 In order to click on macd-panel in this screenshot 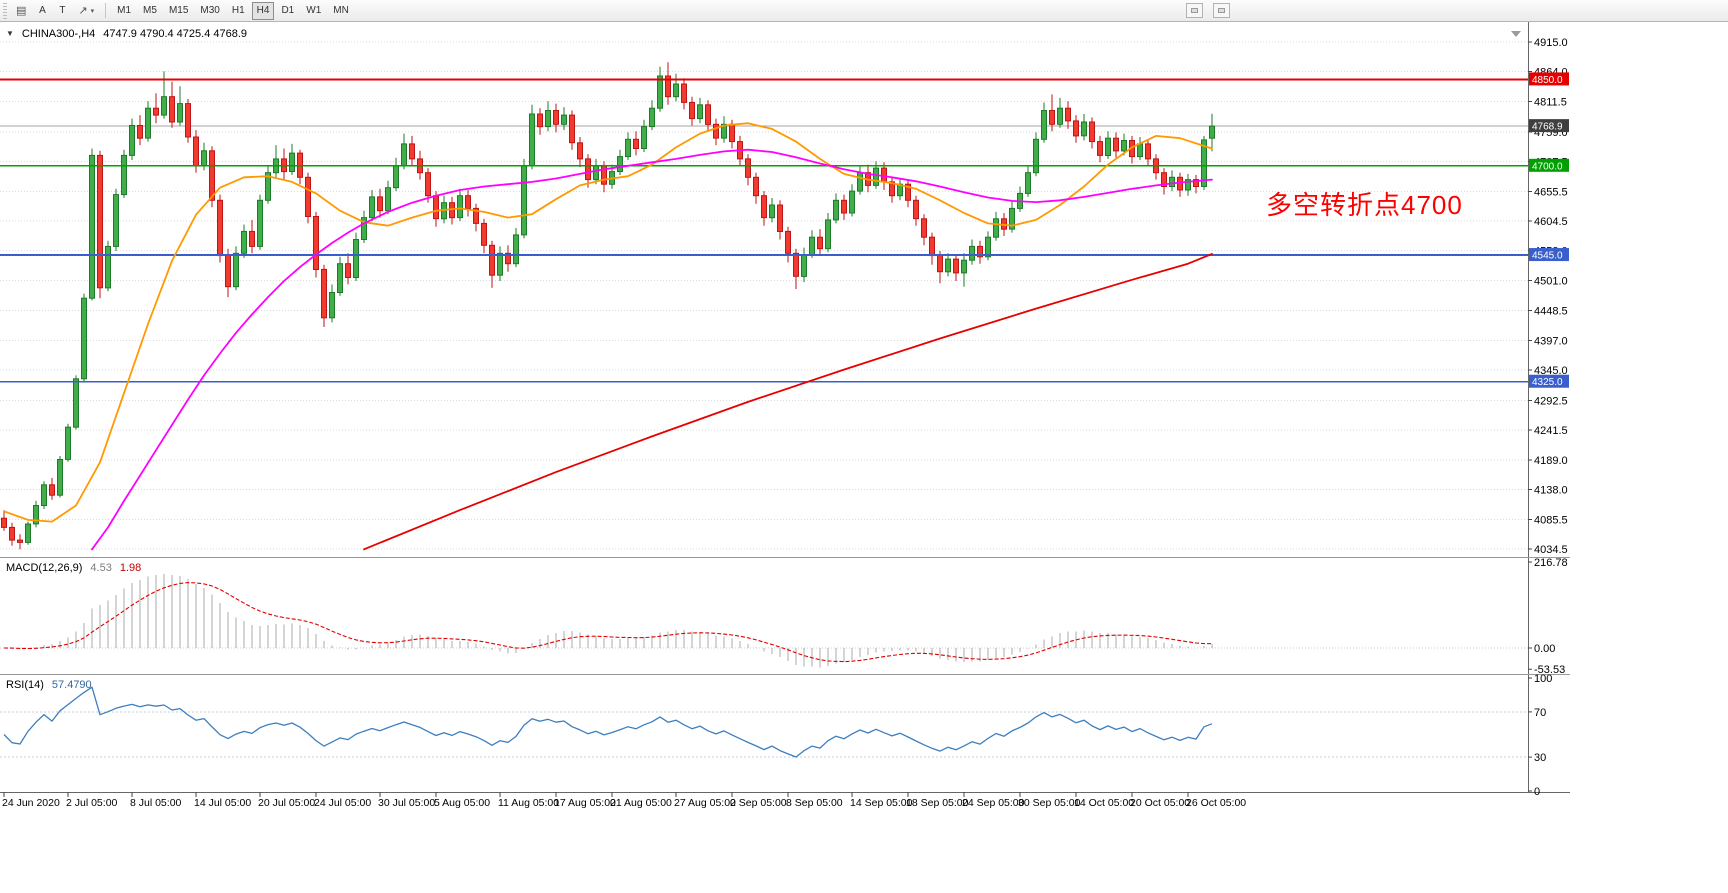, I will do `click(764, 620)`.